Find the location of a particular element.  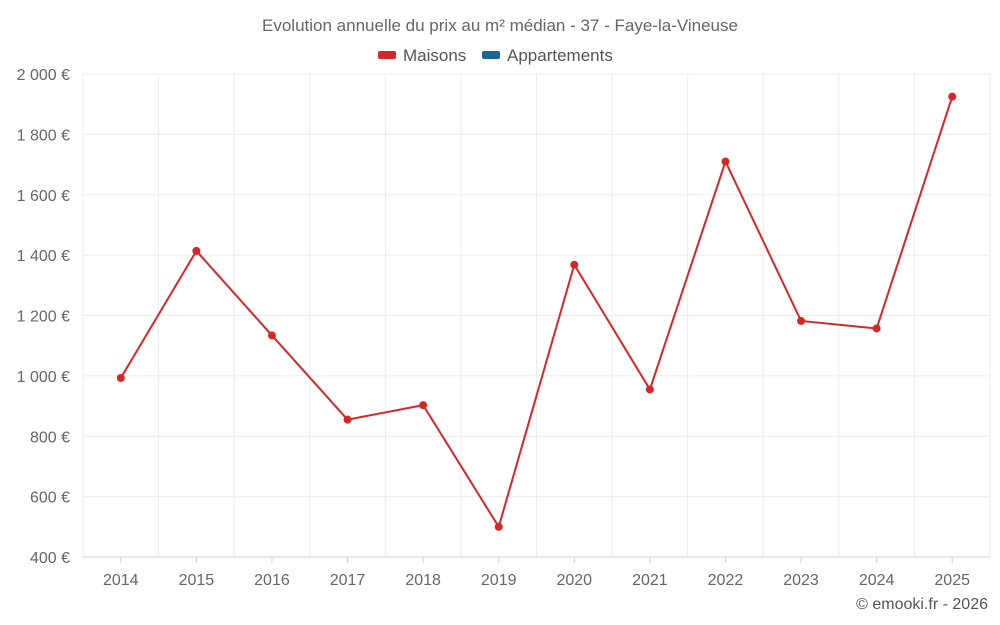

y-tick-label: 800 € is located at coordinates (50, 437).